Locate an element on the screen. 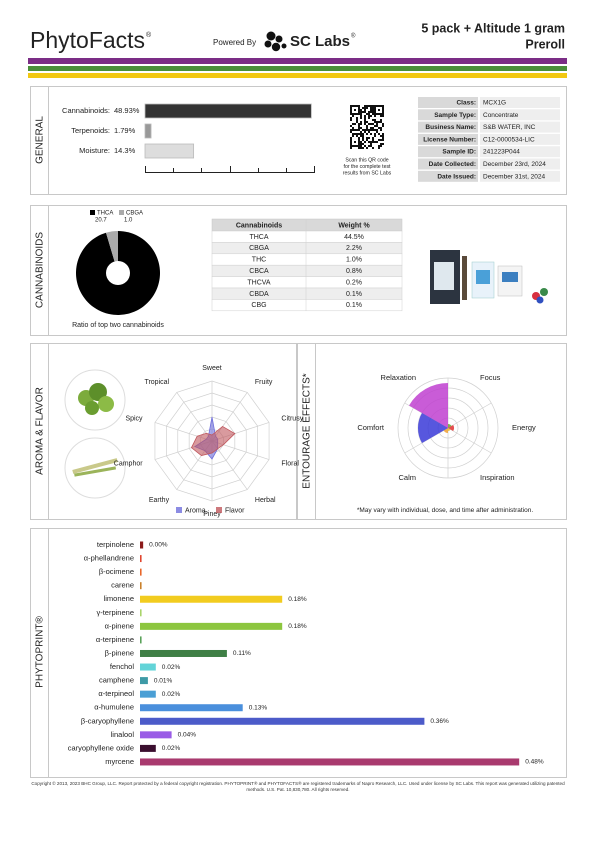  product-title: 5 pack + Altitude 1 gram is located at coordinates (493, 28).